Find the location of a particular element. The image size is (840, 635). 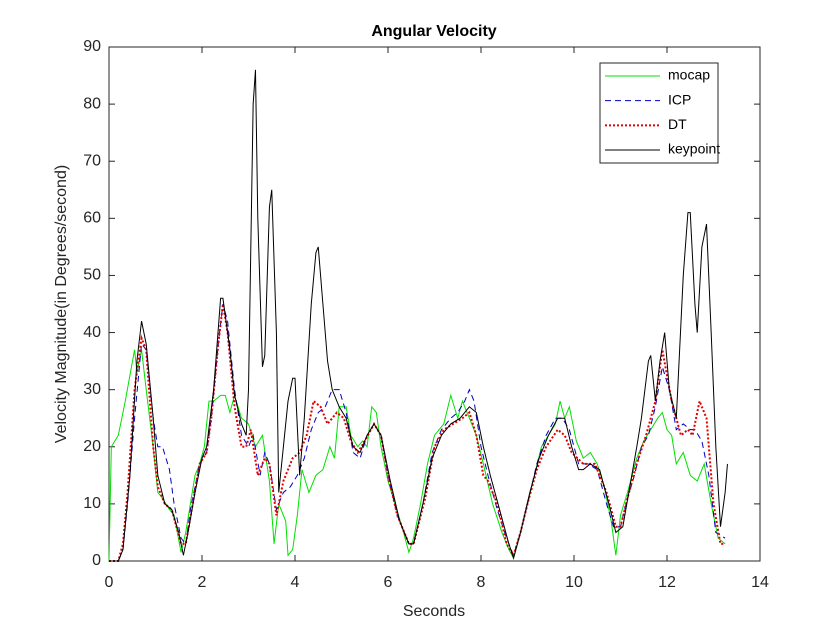

y-tick-label: 0 is located at coordinates (96, 560).